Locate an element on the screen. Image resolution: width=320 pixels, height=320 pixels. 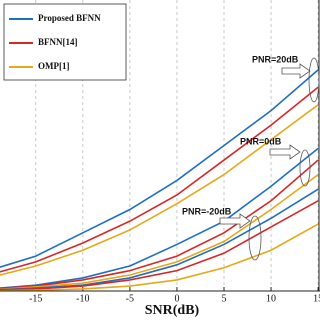
x-tick-label: 10 is located at coordinates (271, 298).